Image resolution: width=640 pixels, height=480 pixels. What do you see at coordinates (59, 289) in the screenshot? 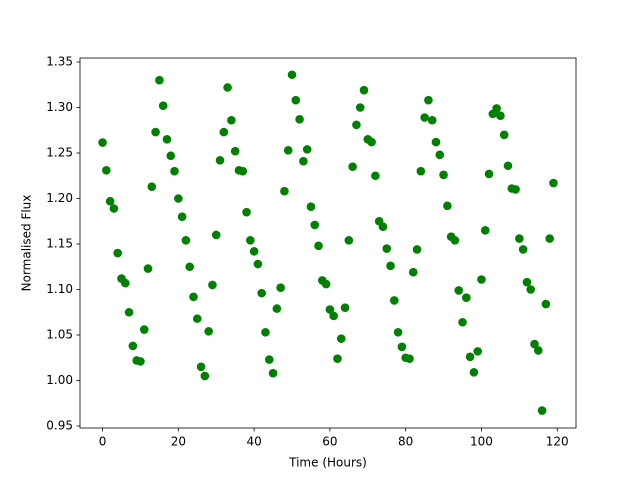
I see `y-tick-label: 1.10` at bounding box center [59, 289].